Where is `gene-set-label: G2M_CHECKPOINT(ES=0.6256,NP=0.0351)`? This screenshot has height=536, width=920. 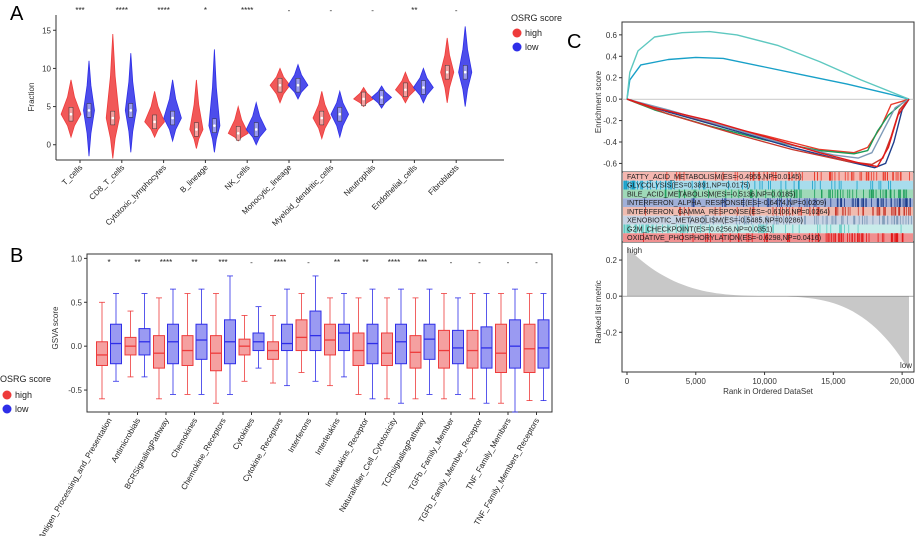
gene-set-label: G2M_CHECKPOINT(ES=0.6256,NP=0.0351) is located at coordinates (699, 228).